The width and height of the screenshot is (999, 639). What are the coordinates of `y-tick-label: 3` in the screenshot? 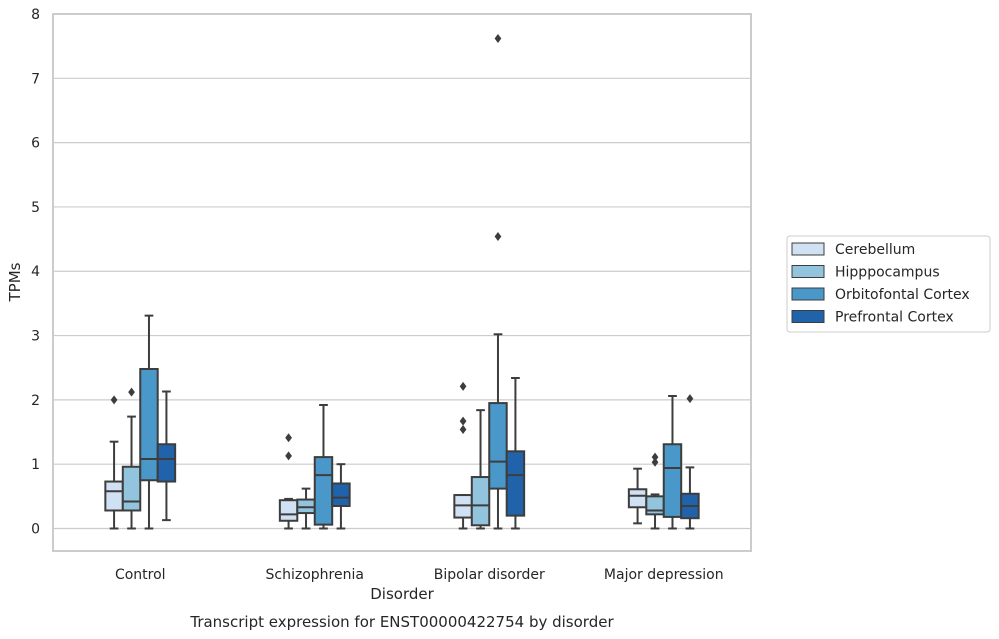 It's located at (35, 337).